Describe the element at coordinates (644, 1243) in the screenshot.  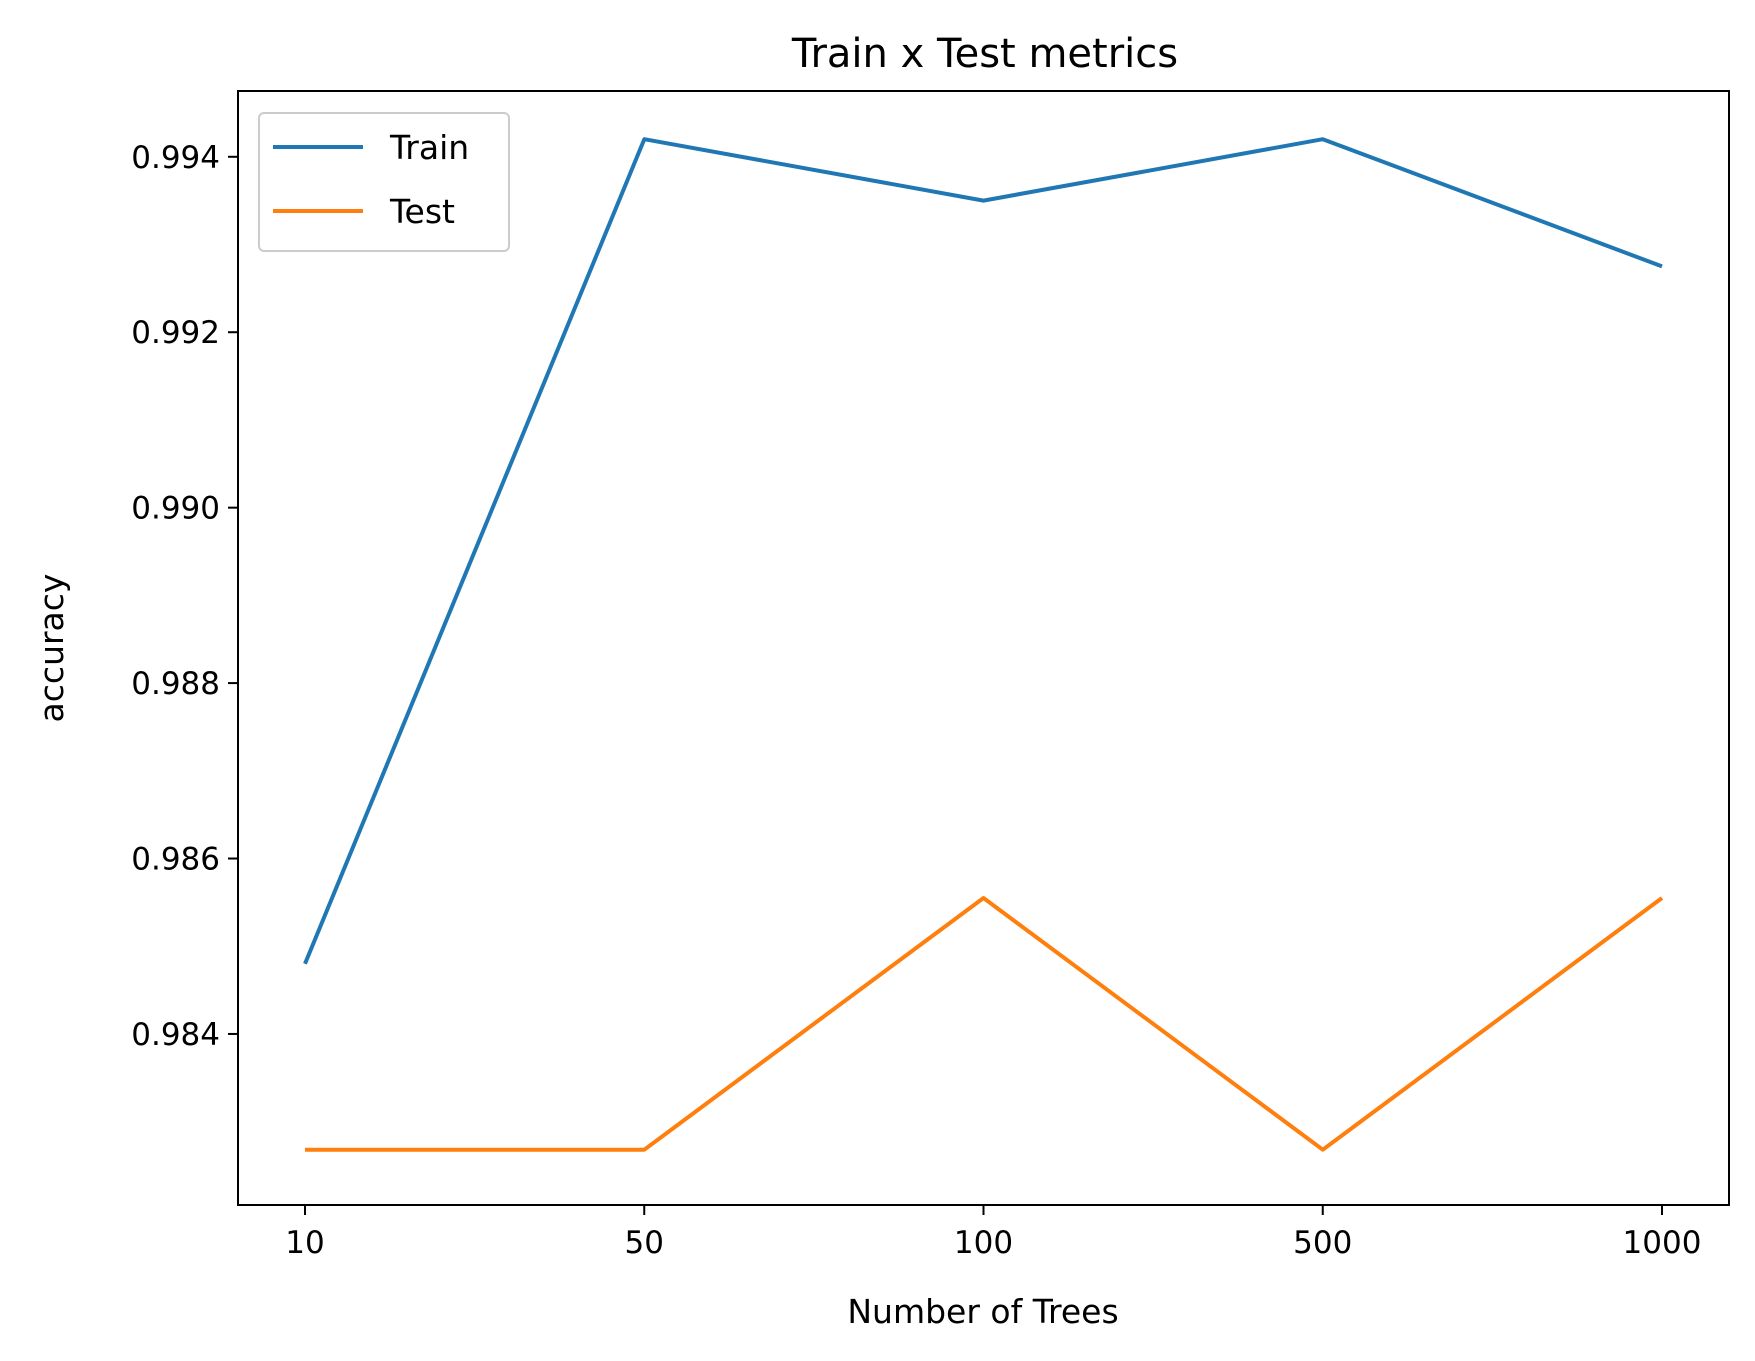
I see `x-tick-label-50: 50` at that location.